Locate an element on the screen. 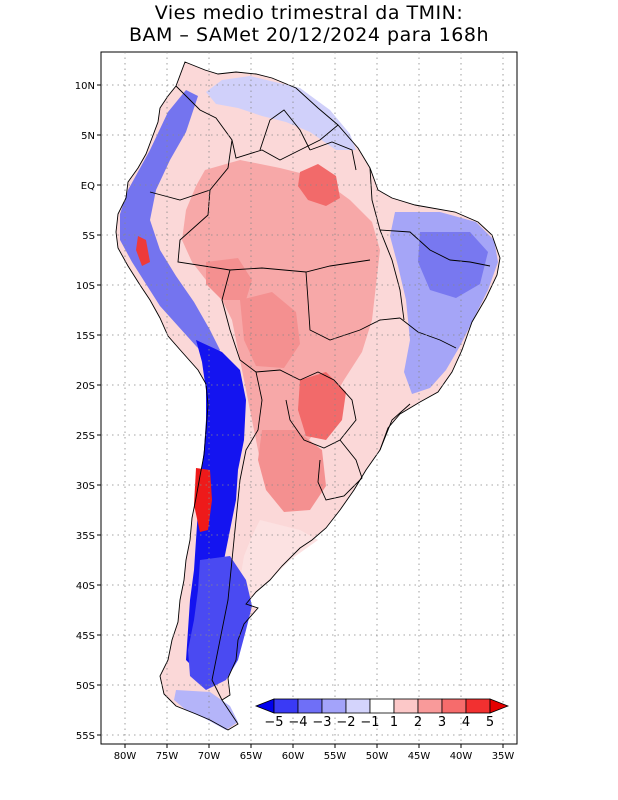 The image size is (618, 800). colorbar-label: −1 is located at coordinates (369, 722).